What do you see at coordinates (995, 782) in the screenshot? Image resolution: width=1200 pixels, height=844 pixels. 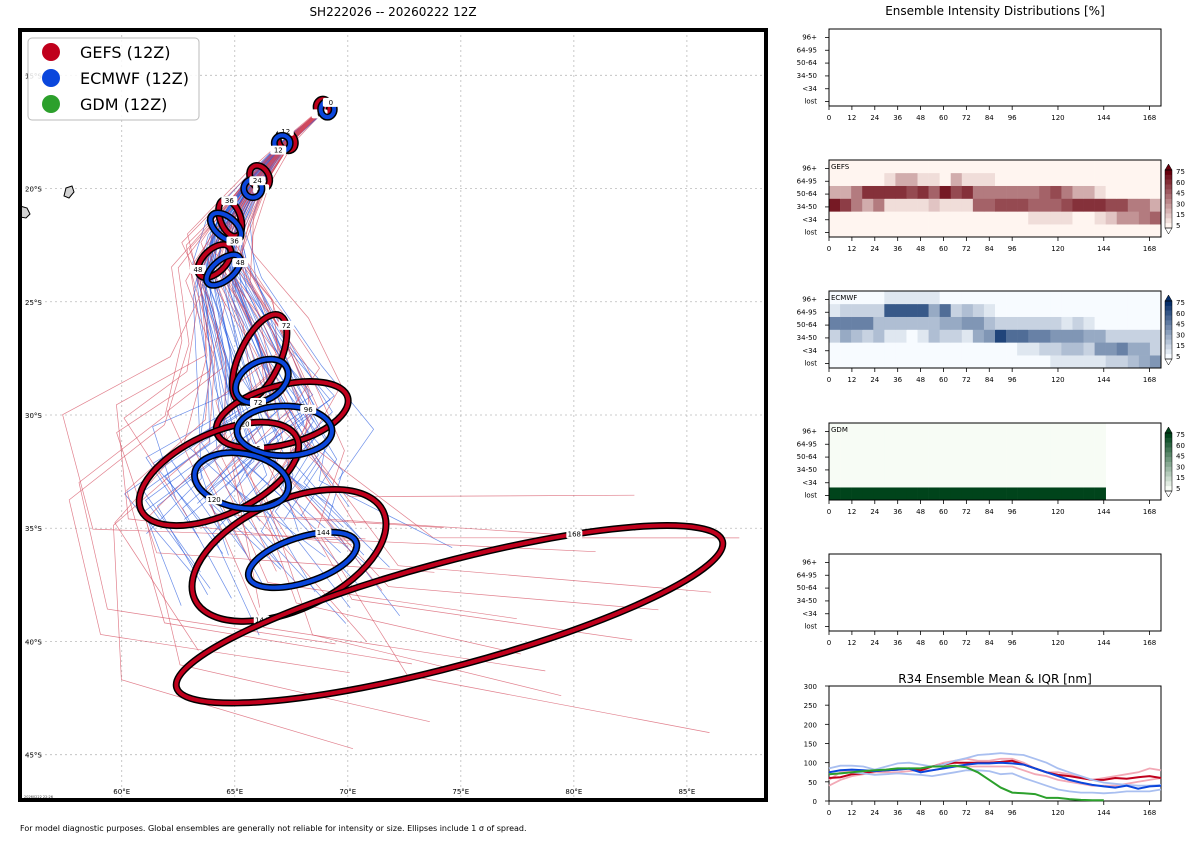 I see `r34-line-ecmwf-iqr-low` at bounding box center [995, 782].